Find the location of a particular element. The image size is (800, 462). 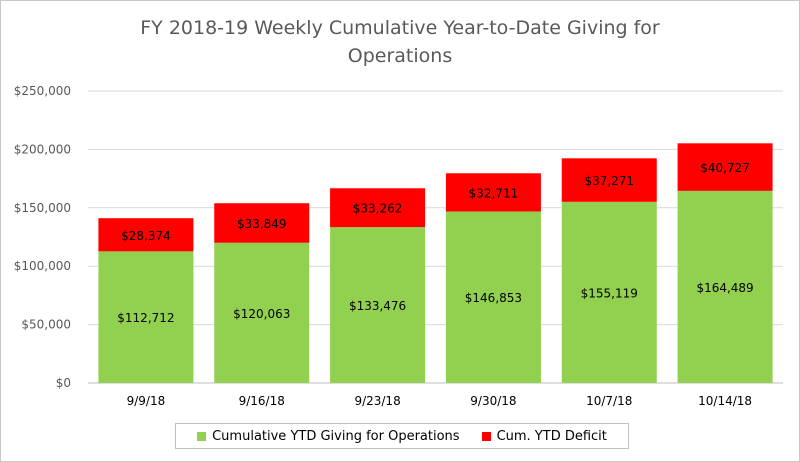

data-label-deficit: $33,849 is located at coordinates (262, 224).